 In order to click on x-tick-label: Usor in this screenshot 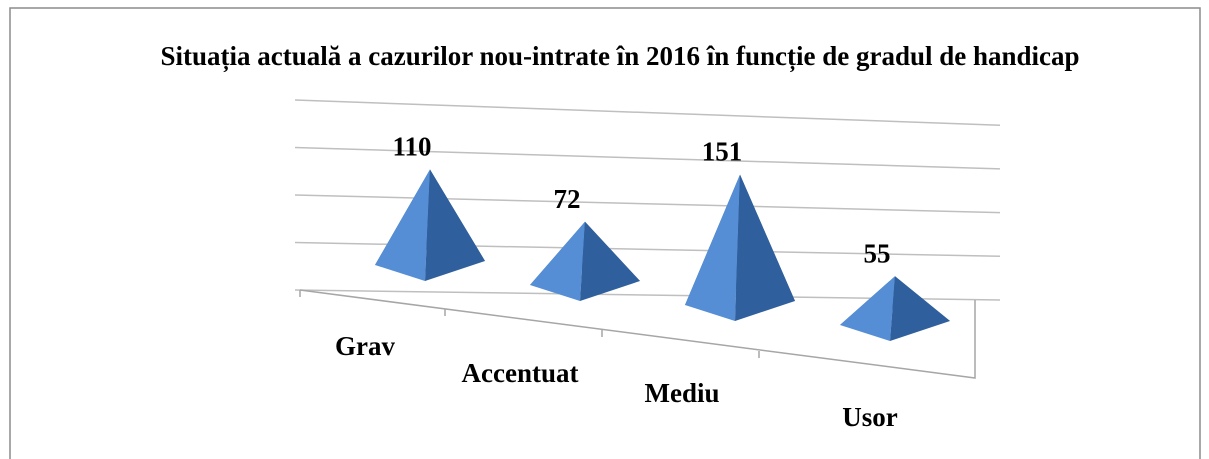, I will do `click(870, 417)`.